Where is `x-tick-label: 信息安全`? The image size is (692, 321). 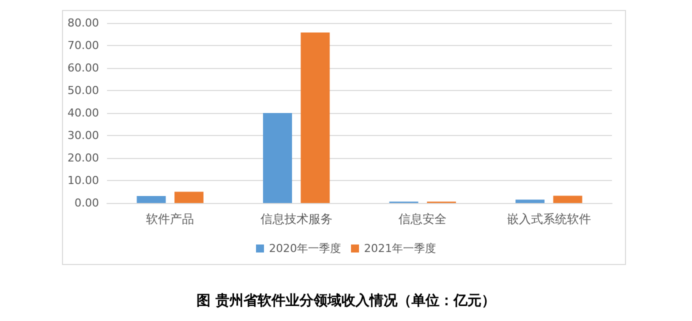
x-tick-label: 信息安全 is located at coordinates (422, 219).